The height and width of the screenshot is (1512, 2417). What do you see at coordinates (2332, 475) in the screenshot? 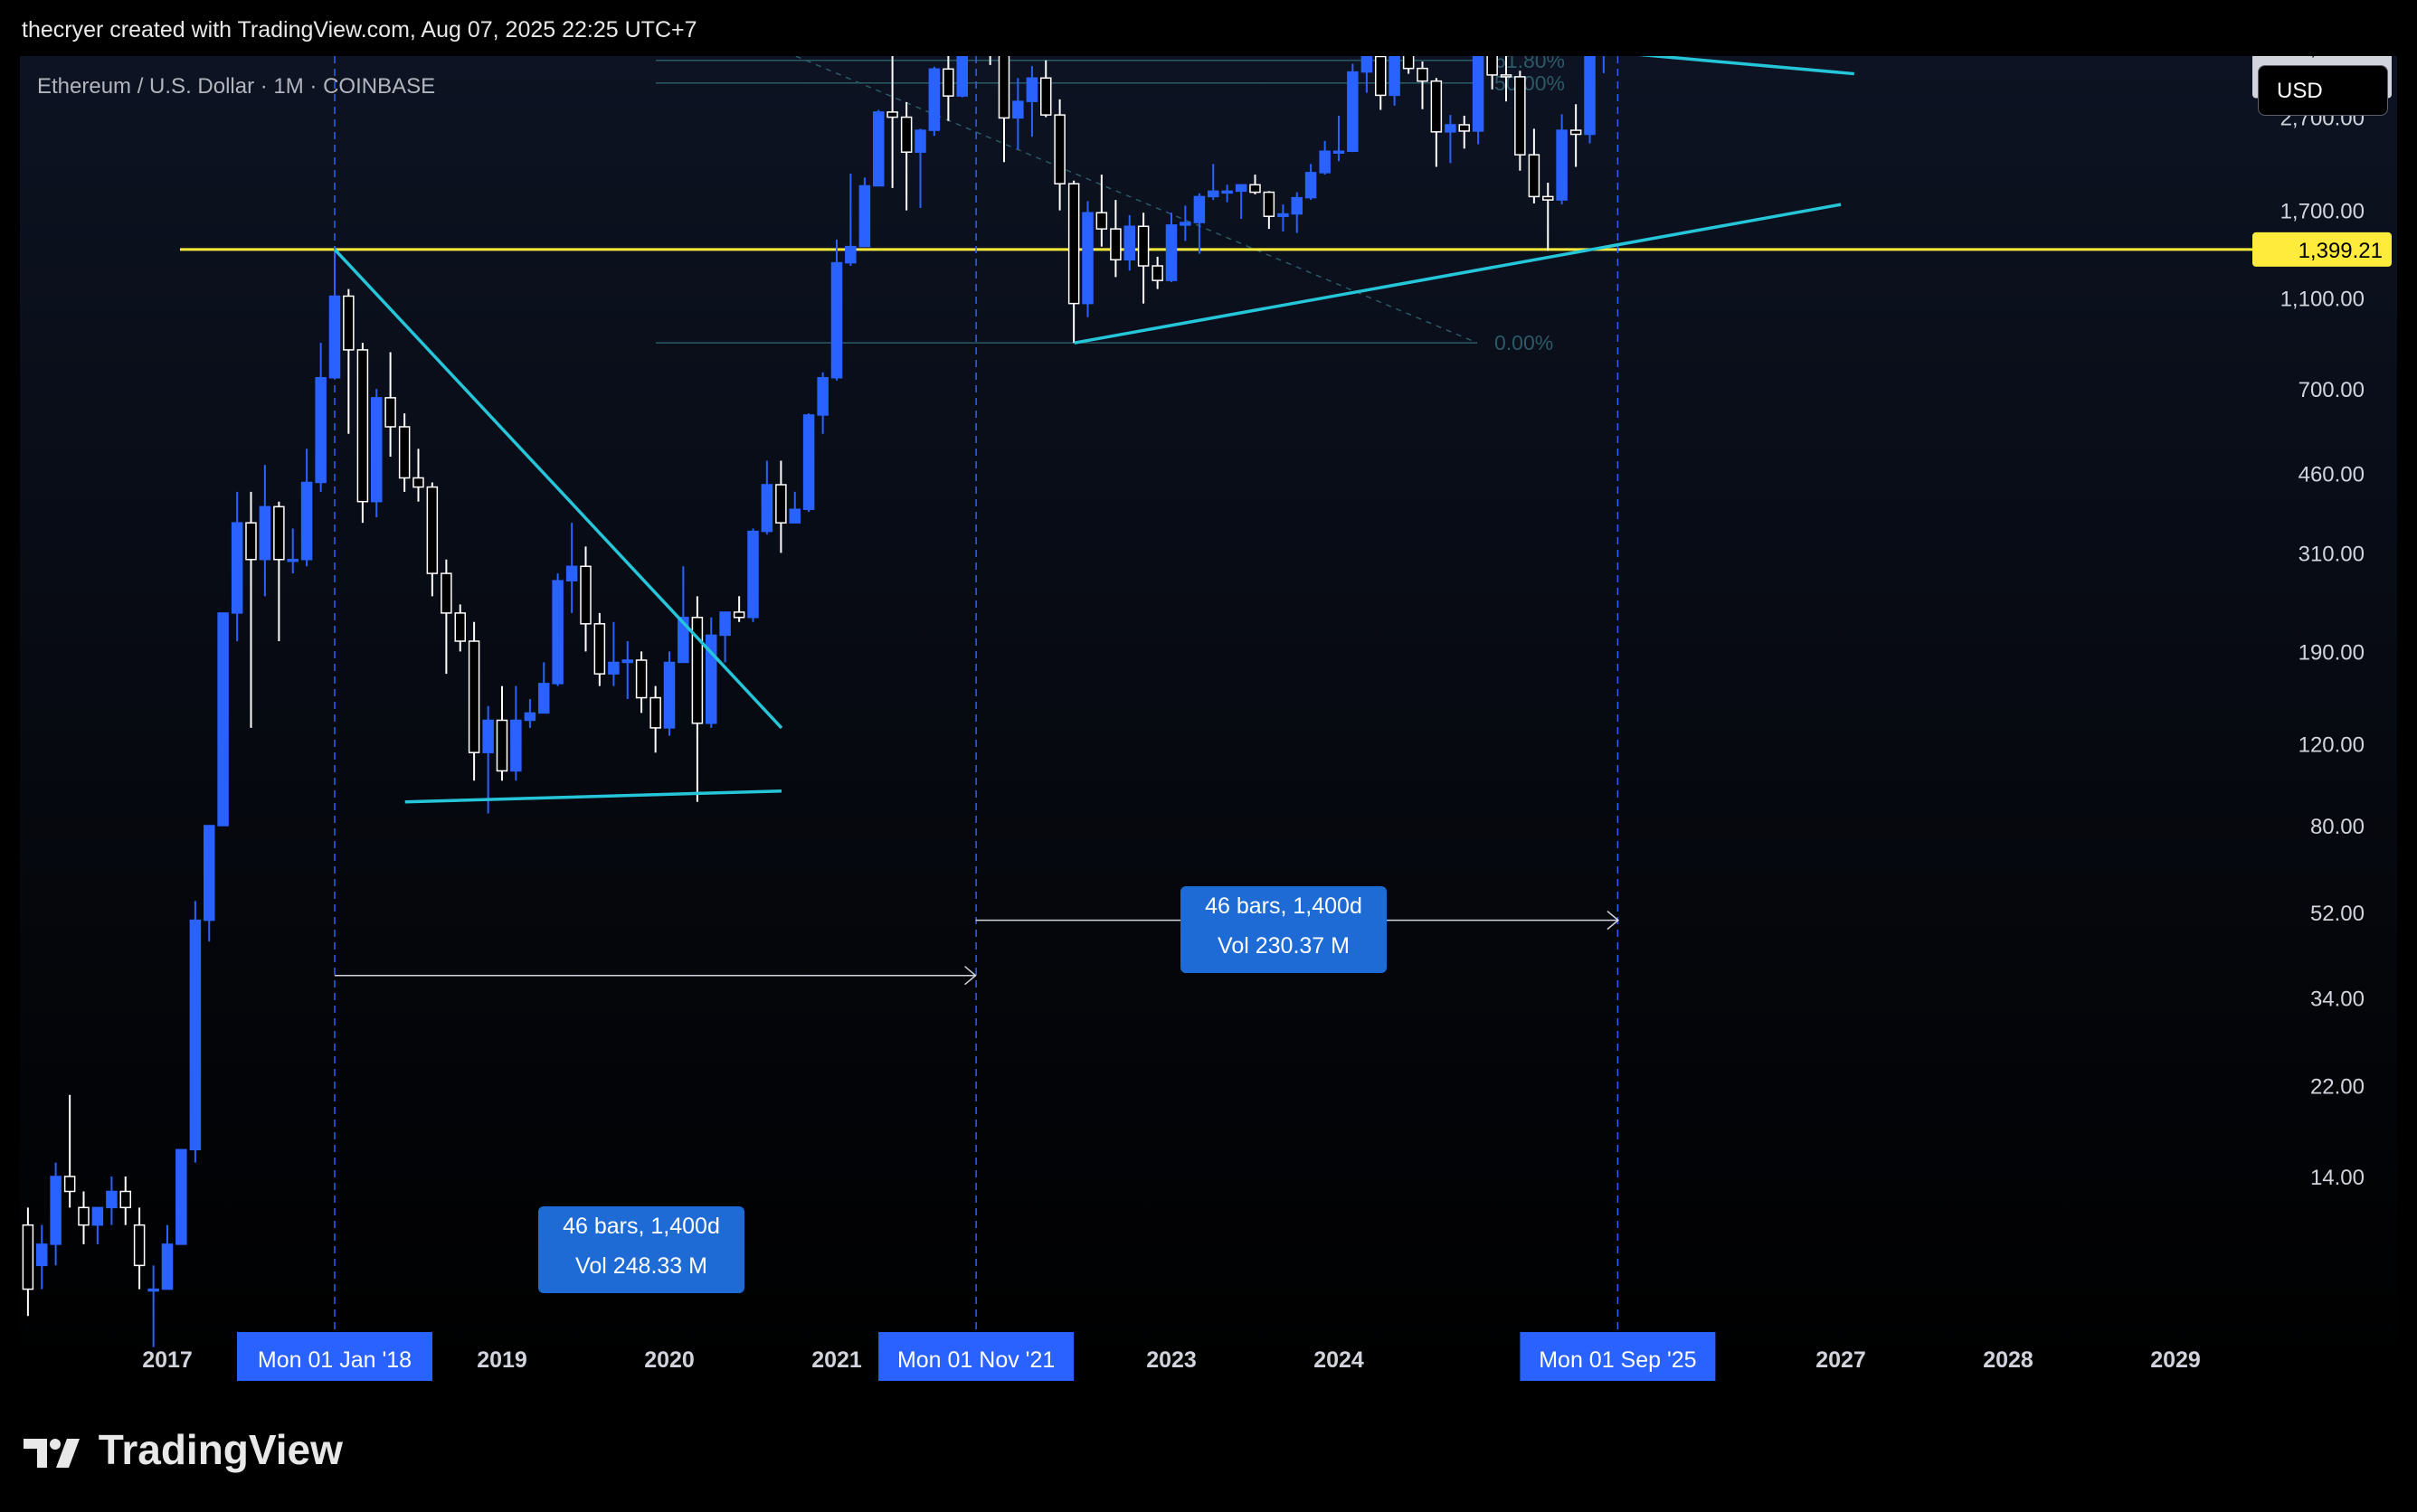
I see `price-axis-label-9: 460.00` at bounding box center [2332, 475].